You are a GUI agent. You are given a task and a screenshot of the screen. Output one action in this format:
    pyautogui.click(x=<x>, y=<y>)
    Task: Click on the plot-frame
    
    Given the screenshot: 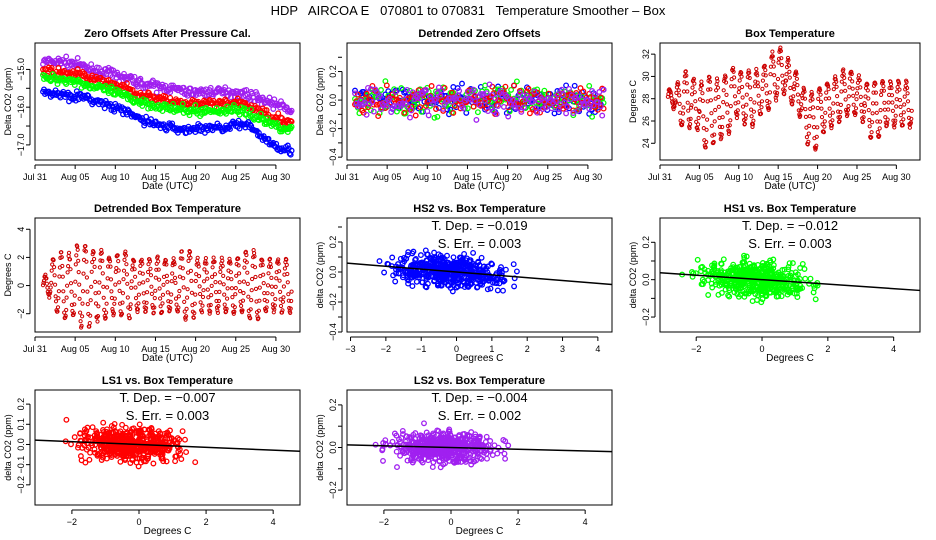 What is the action you would take?
    pyautogui.click(x=479, y=447)
    